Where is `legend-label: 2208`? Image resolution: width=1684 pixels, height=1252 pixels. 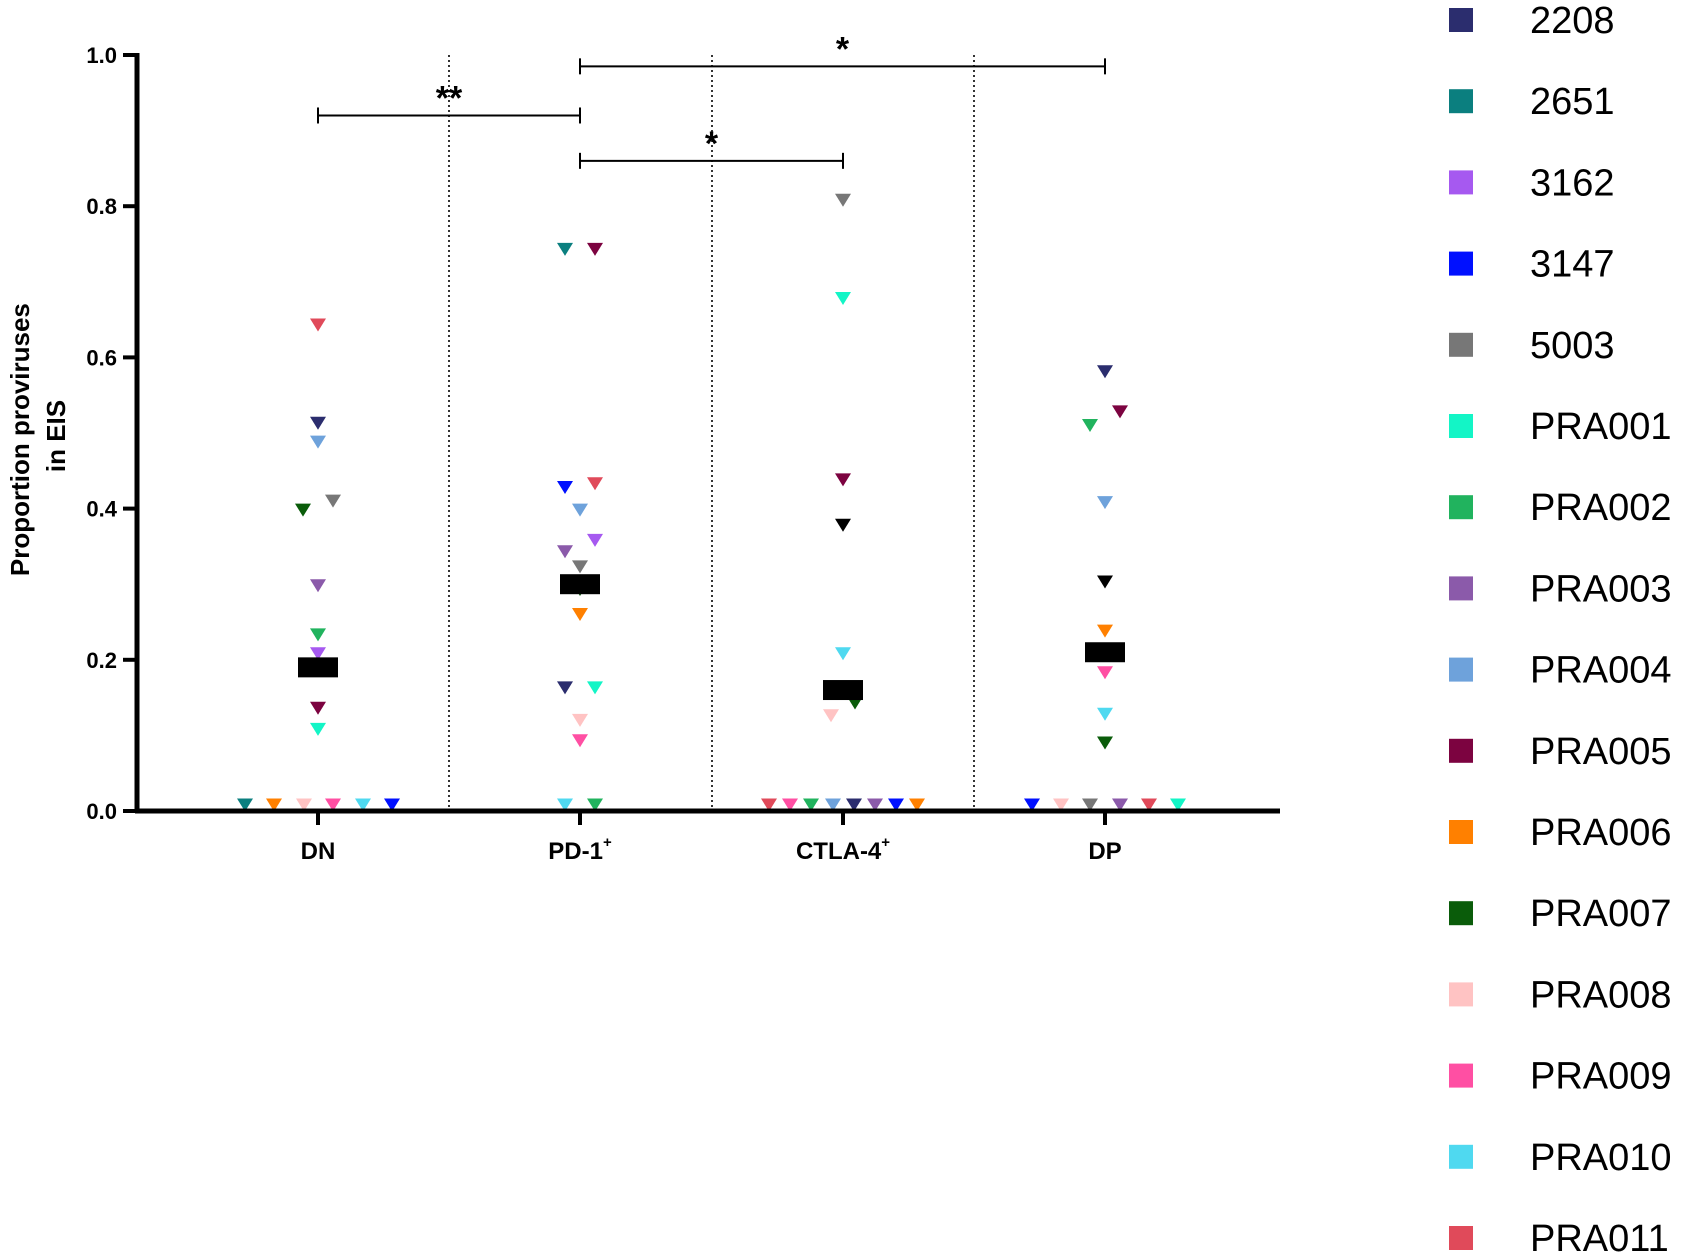
legend-label: 2208 is located at coordinates (1572, 21).